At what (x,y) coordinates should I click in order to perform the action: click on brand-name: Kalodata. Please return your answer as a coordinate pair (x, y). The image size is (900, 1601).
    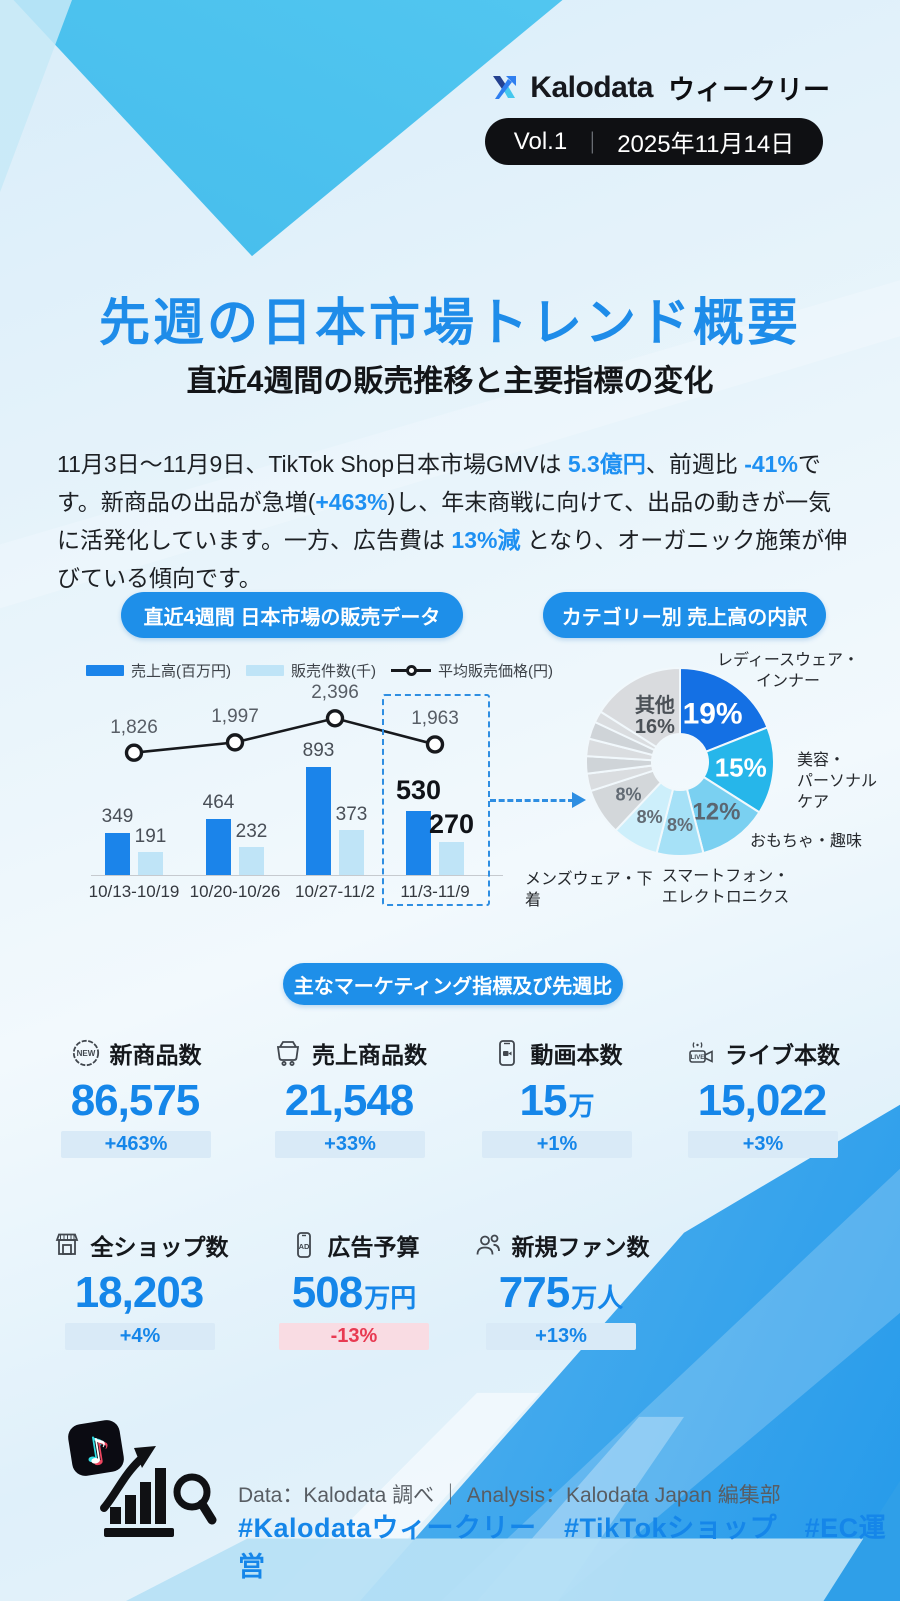
    Looking at the image, I should click on (591, 87).